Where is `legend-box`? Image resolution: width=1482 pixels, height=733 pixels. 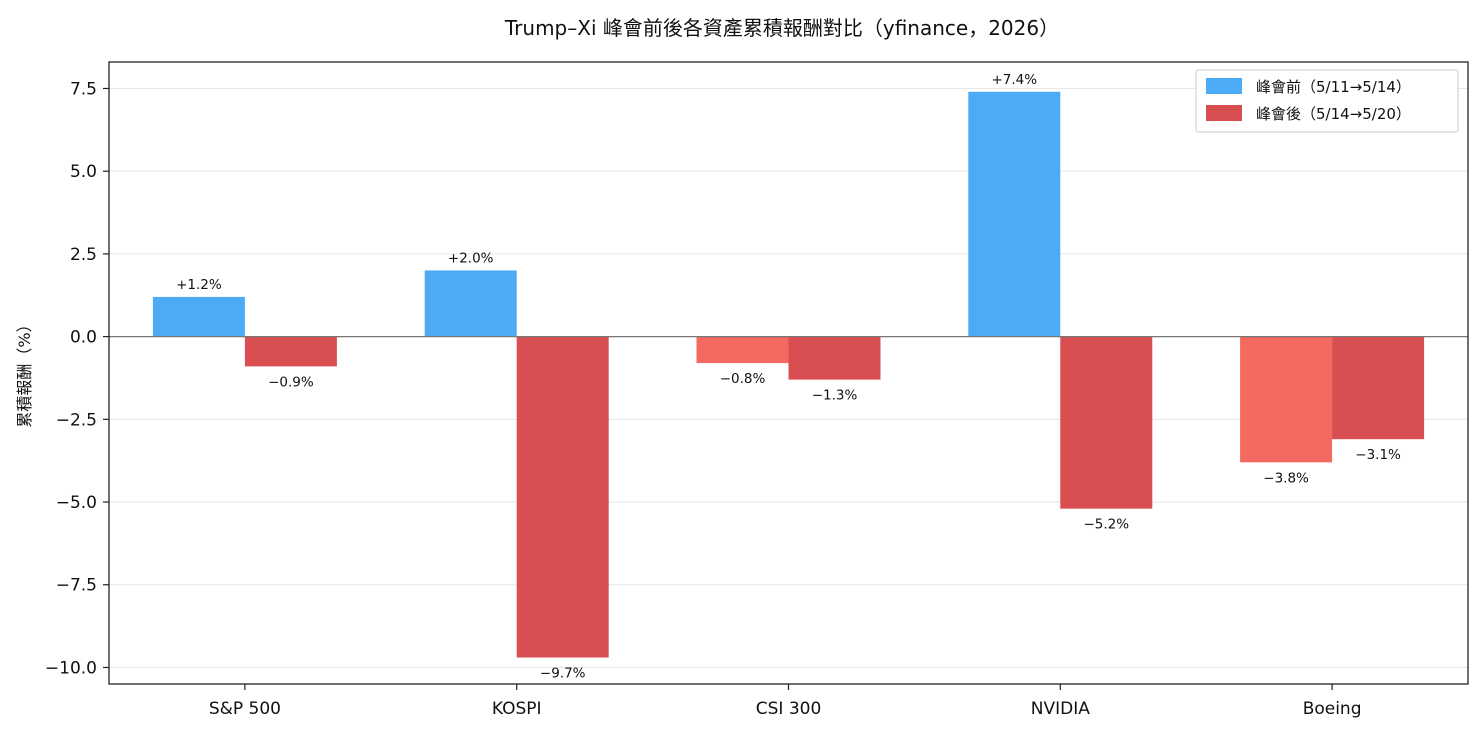
legend-box is located at coordinates (1327, 101).